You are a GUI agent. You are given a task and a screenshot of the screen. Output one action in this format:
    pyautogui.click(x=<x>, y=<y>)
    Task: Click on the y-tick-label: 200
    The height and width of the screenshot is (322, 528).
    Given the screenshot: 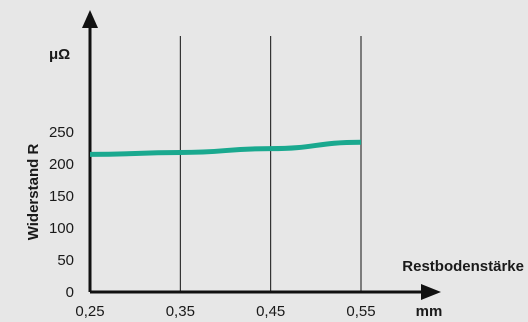 What is the action you would take?
    pyautogui.click(x=61, y=164)
    